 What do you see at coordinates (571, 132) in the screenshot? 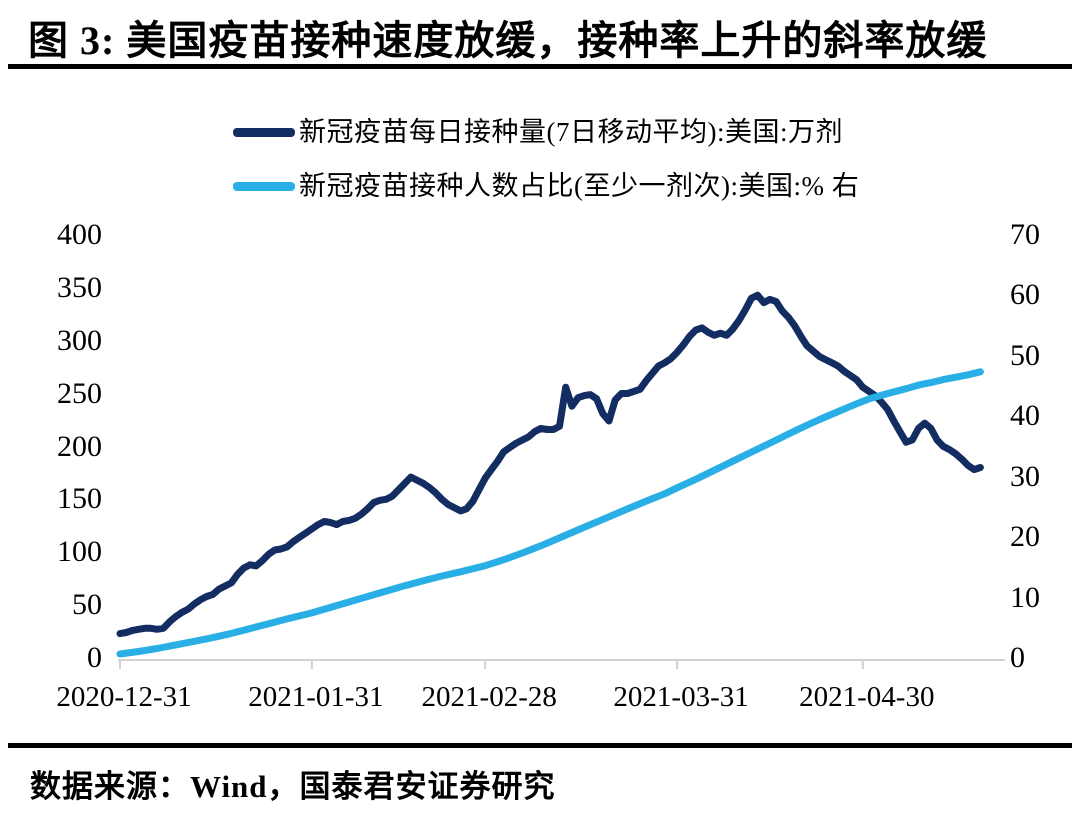
I see `legend-label-daily-doses: 新冠疫苗每日接种量(7日移动平均):美国:万剂` at bounding box center [571, 132].